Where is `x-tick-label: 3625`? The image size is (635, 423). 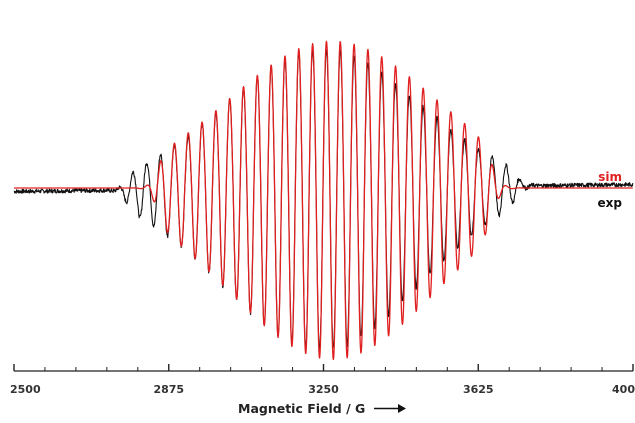 x-tick-label: 3625 is located at coordinates (478, 389).